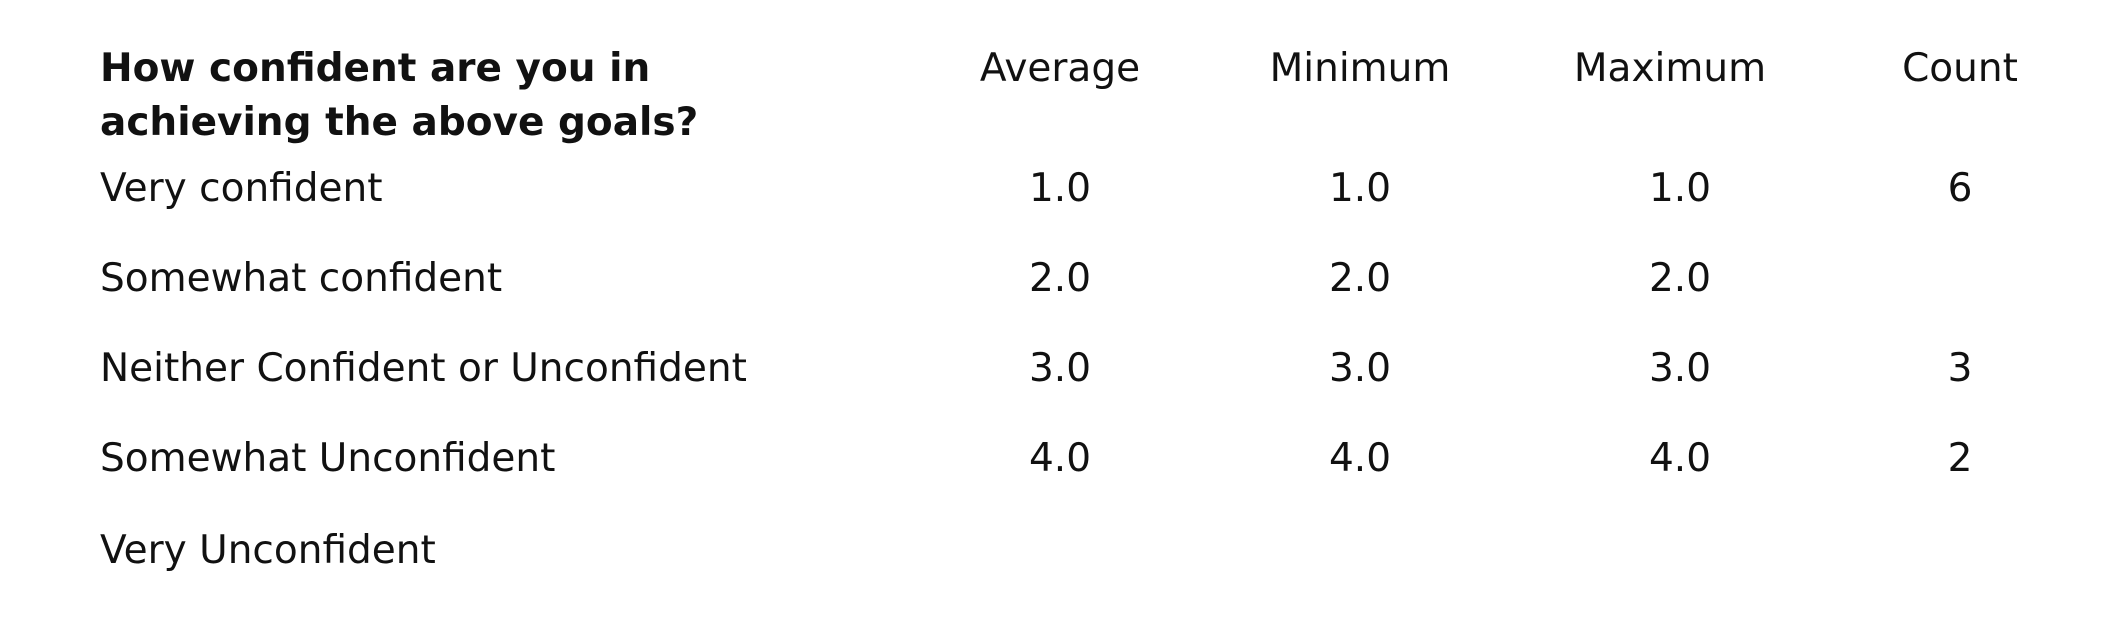 The width and height of the screenshot is (2112, 642). Describe the element at coordinates (1960, 68) in the screenshot. I see `column-header-count: Count` at that location.